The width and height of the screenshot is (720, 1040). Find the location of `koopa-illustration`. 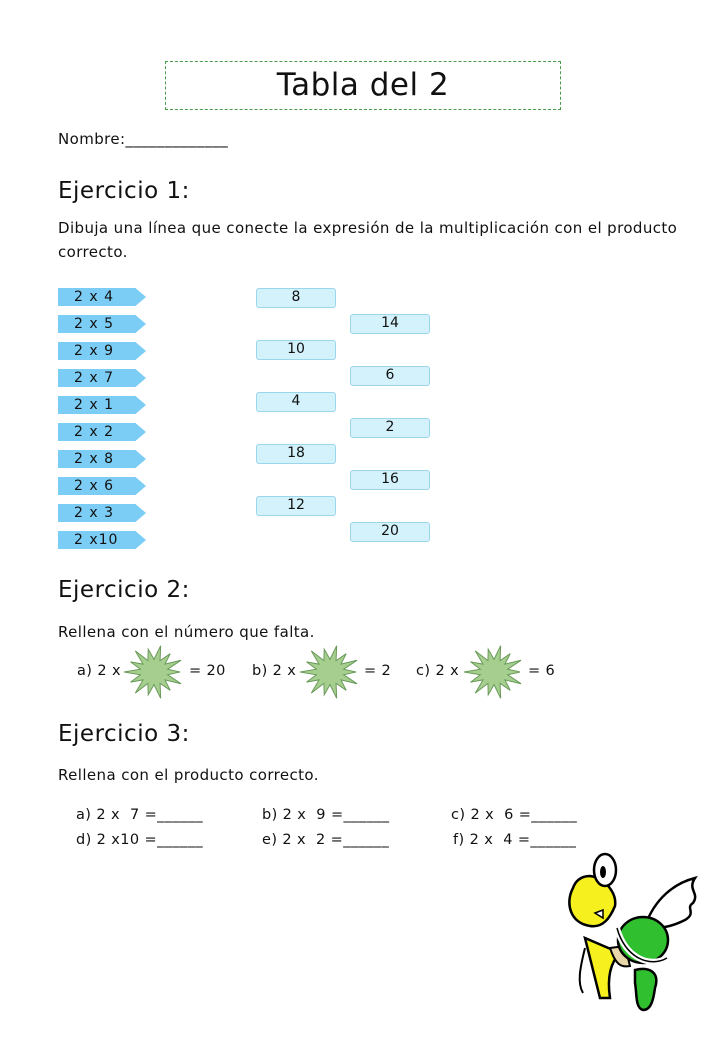

koopa-illustration is located at coordinates (633, 932).